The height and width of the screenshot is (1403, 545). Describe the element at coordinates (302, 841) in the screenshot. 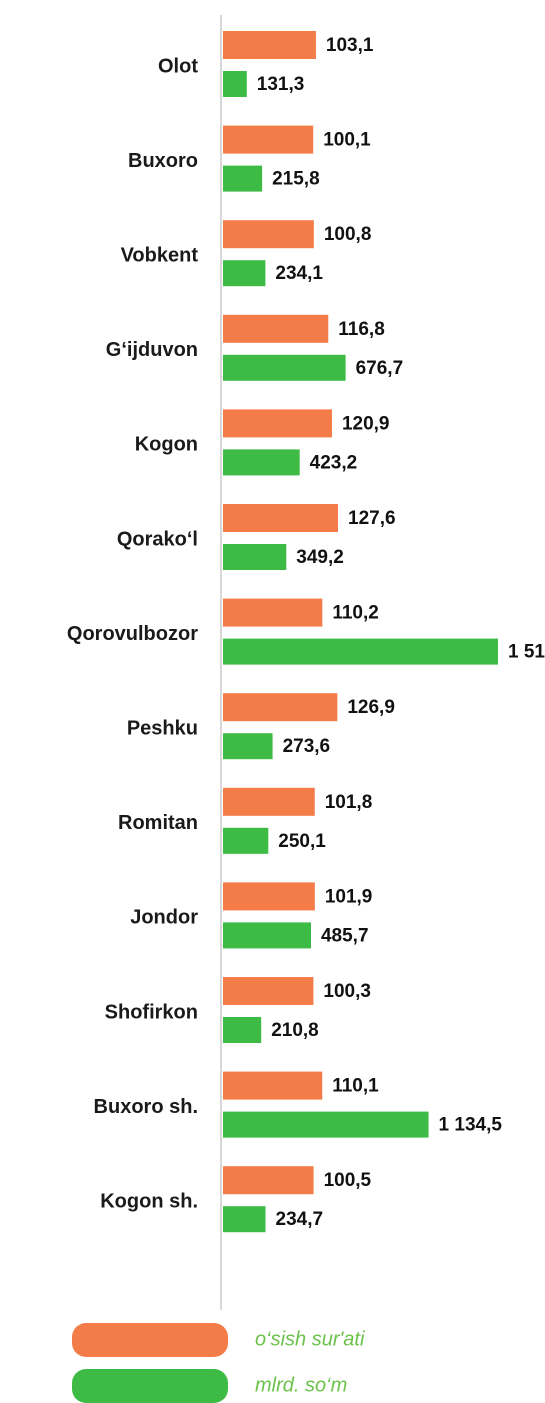

I see `value-label: 250,1` at that location.